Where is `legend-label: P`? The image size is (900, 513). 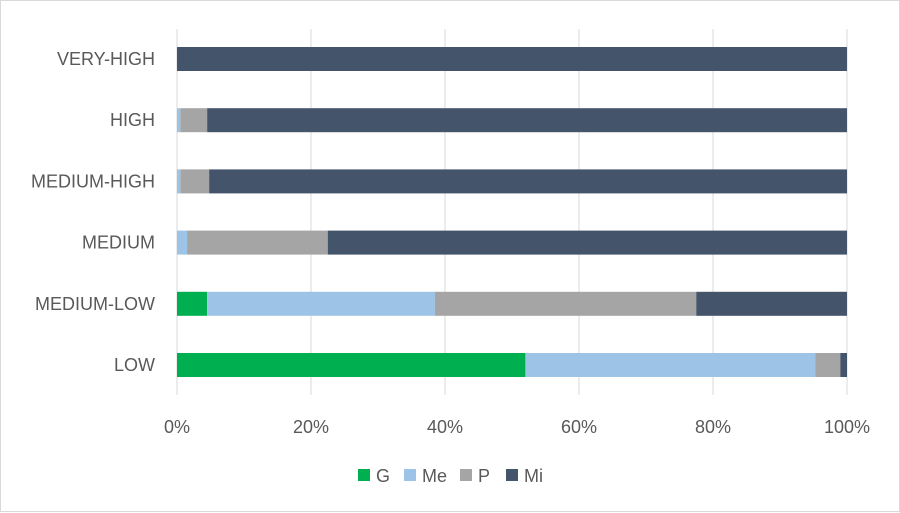
legend-label: P is located at coordinates (484, 476).